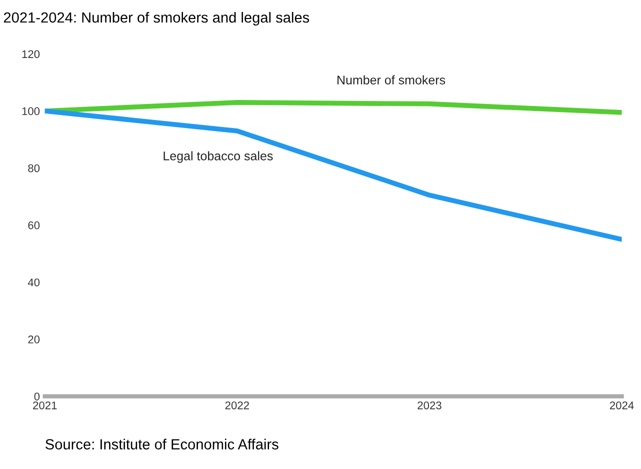  Describe the element at coordinates (237, 405) in the screenshot. I see `x-tick-label: 2022` at that location.